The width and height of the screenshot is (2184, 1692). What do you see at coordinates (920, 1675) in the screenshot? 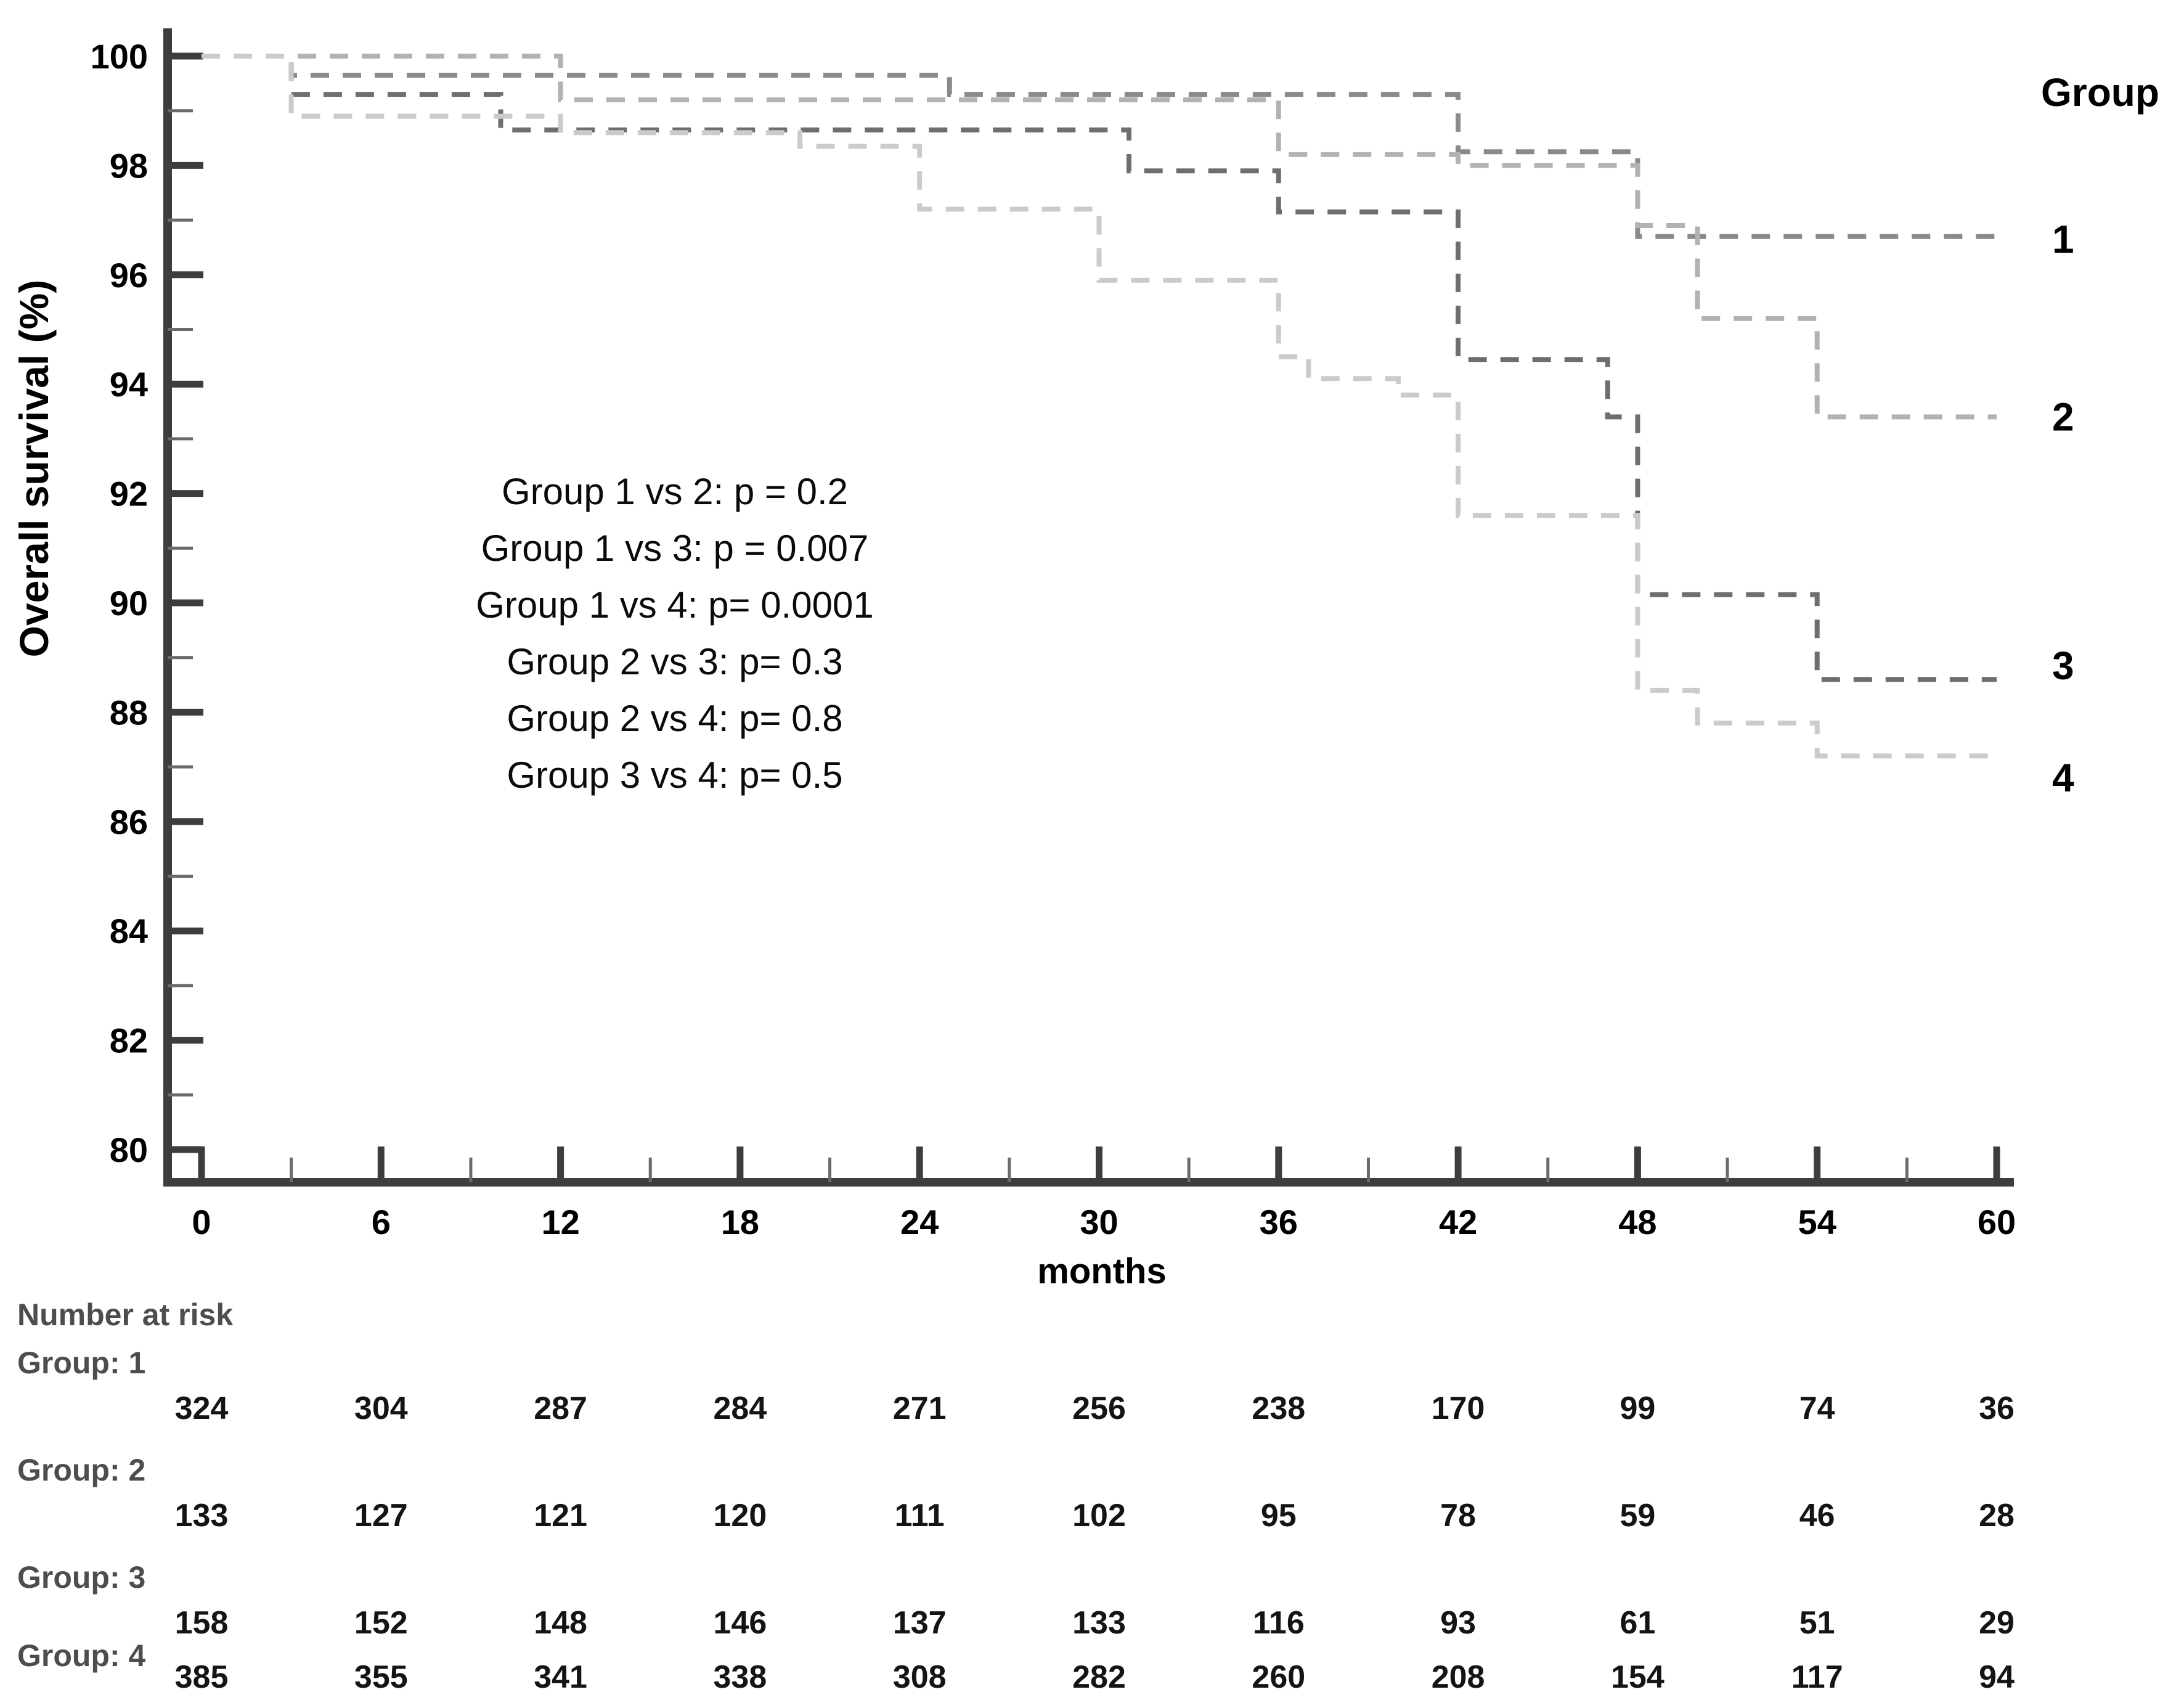
I see `at-risk-value: 308` at bounding box center [920, 1675].